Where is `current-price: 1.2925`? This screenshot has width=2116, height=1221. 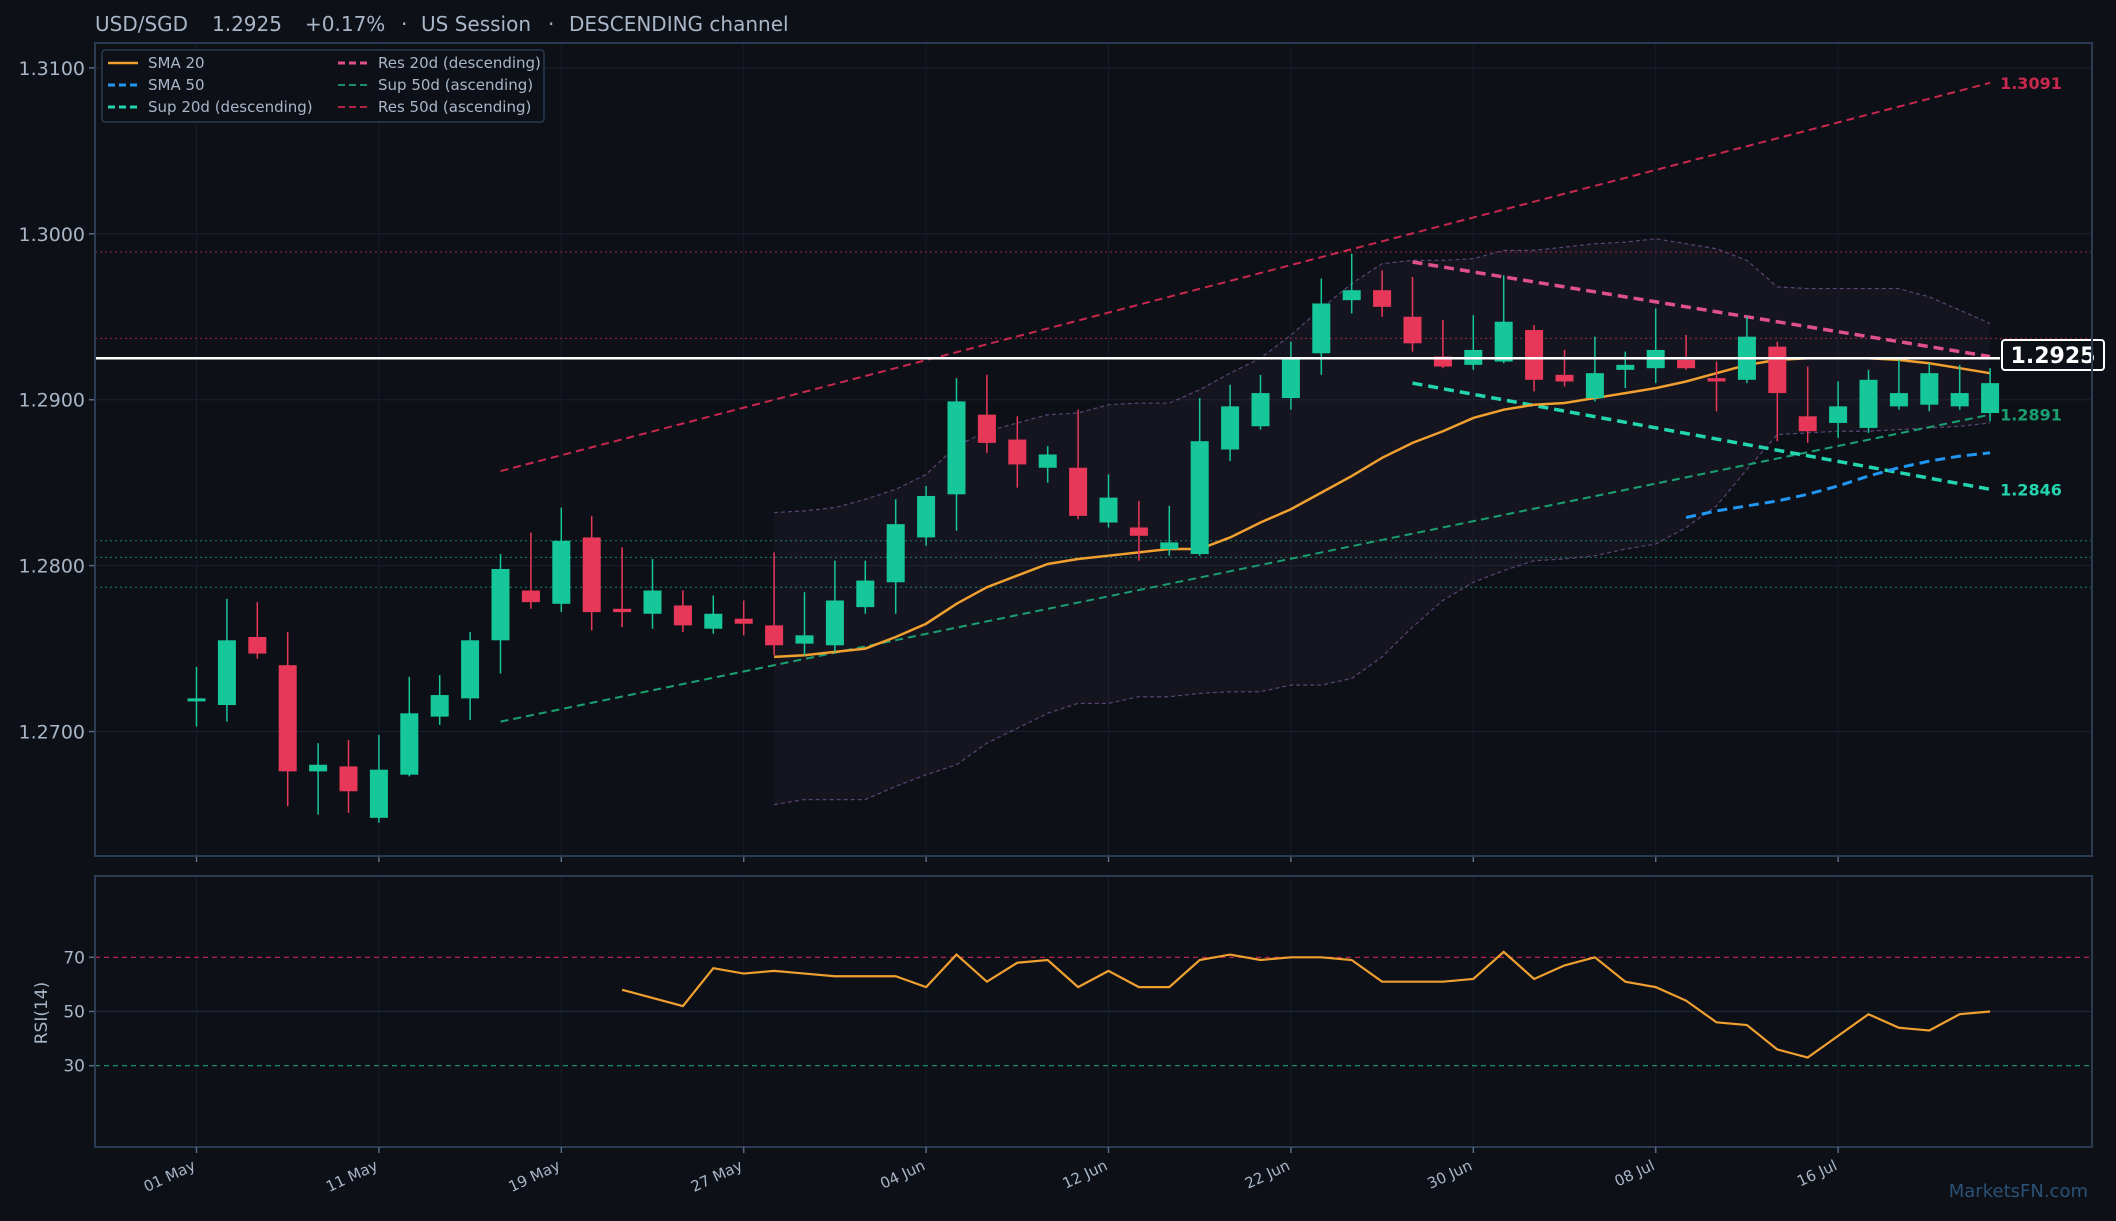
current-price: 1.2925 is located at coordinates (1100, 355).